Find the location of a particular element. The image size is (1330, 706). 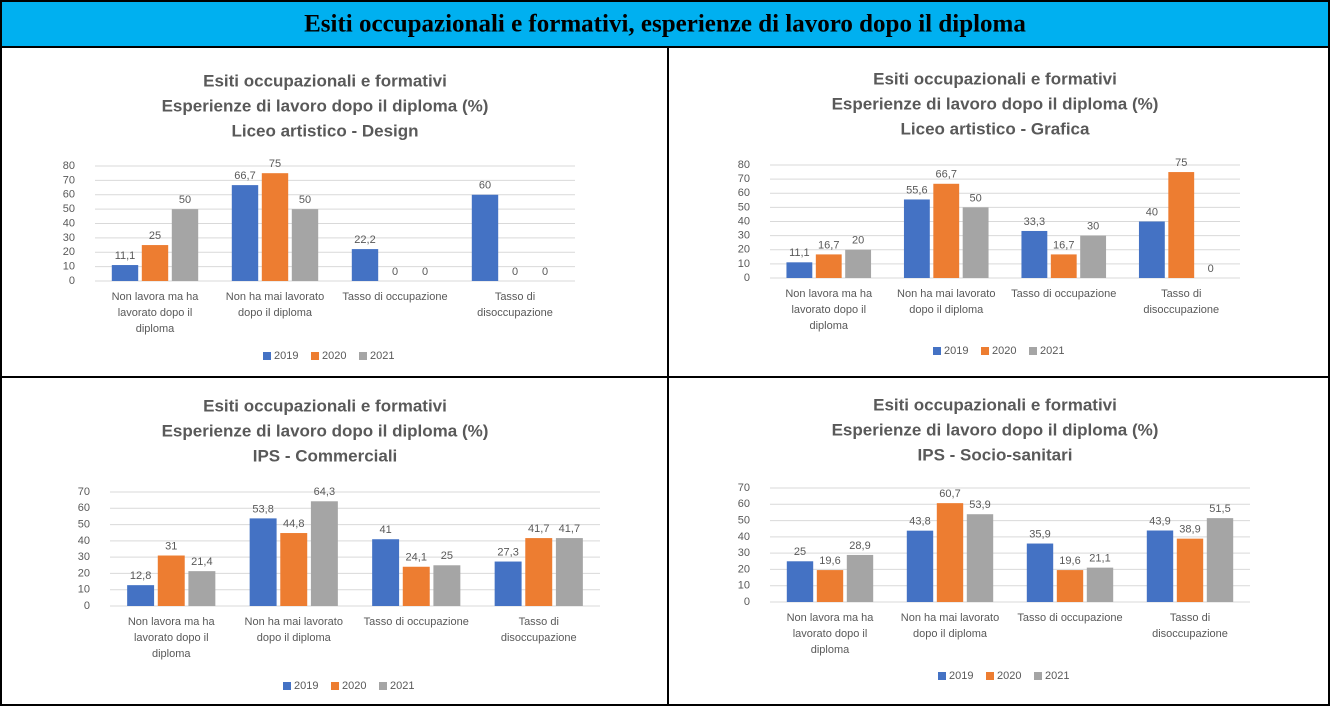

value-label: 75 is located at coordinates (275, 164).